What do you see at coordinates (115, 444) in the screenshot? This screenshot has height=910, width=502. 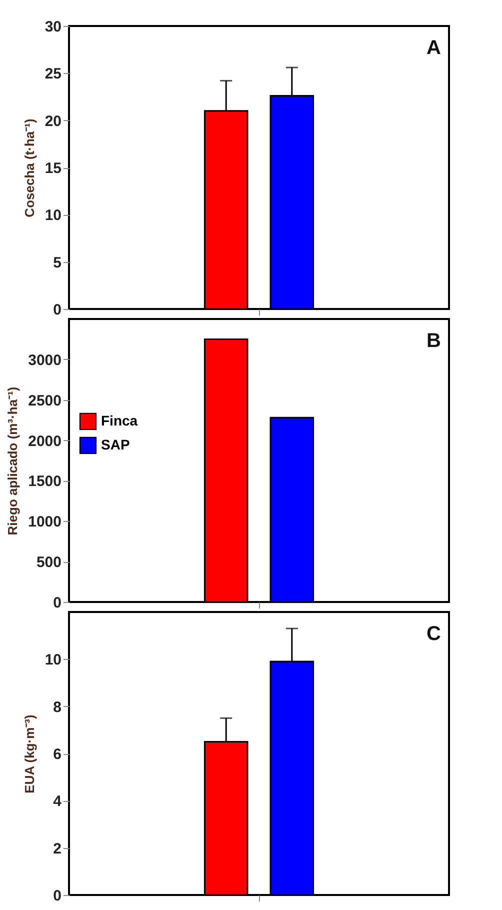 I see `legend-label: SAP` at bounding box center [115, 444].